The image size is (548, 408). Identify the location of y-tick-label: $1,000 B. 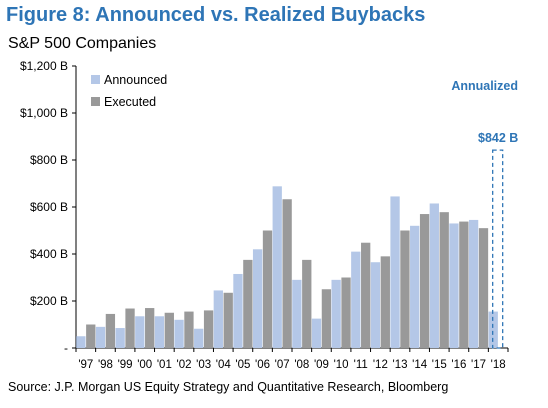
(44, 113).